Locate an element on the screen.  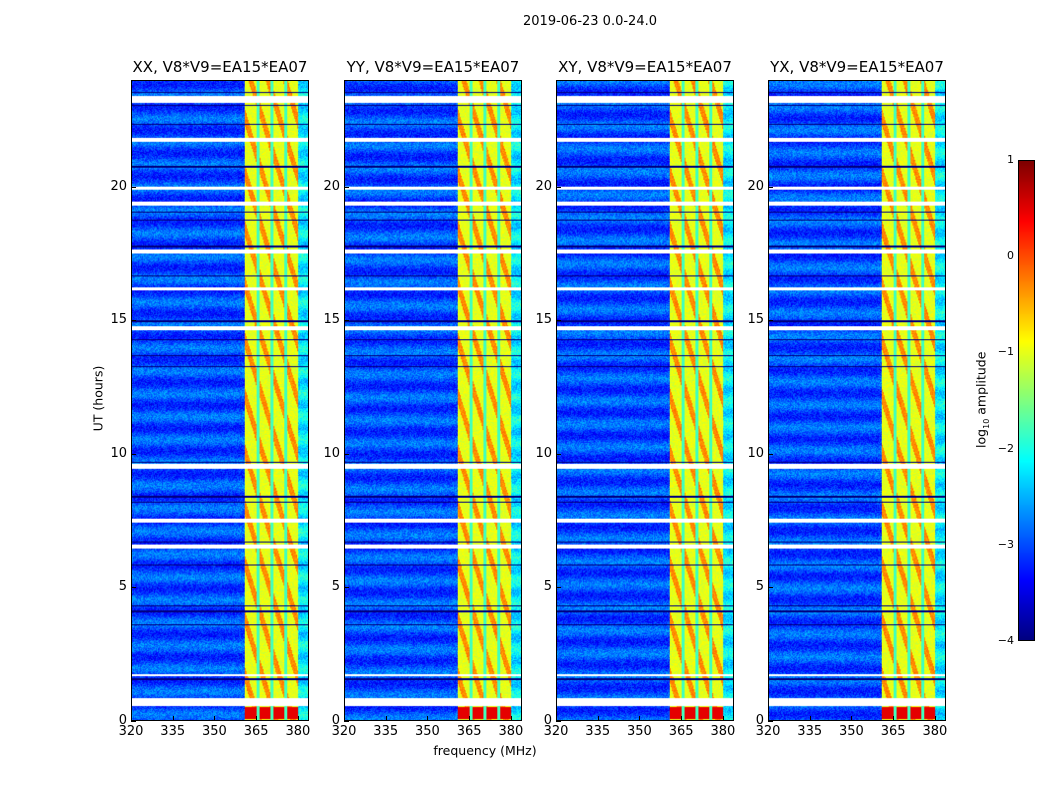
x-axis-label: frequency (MHz) is located at coordinates (485, 750).